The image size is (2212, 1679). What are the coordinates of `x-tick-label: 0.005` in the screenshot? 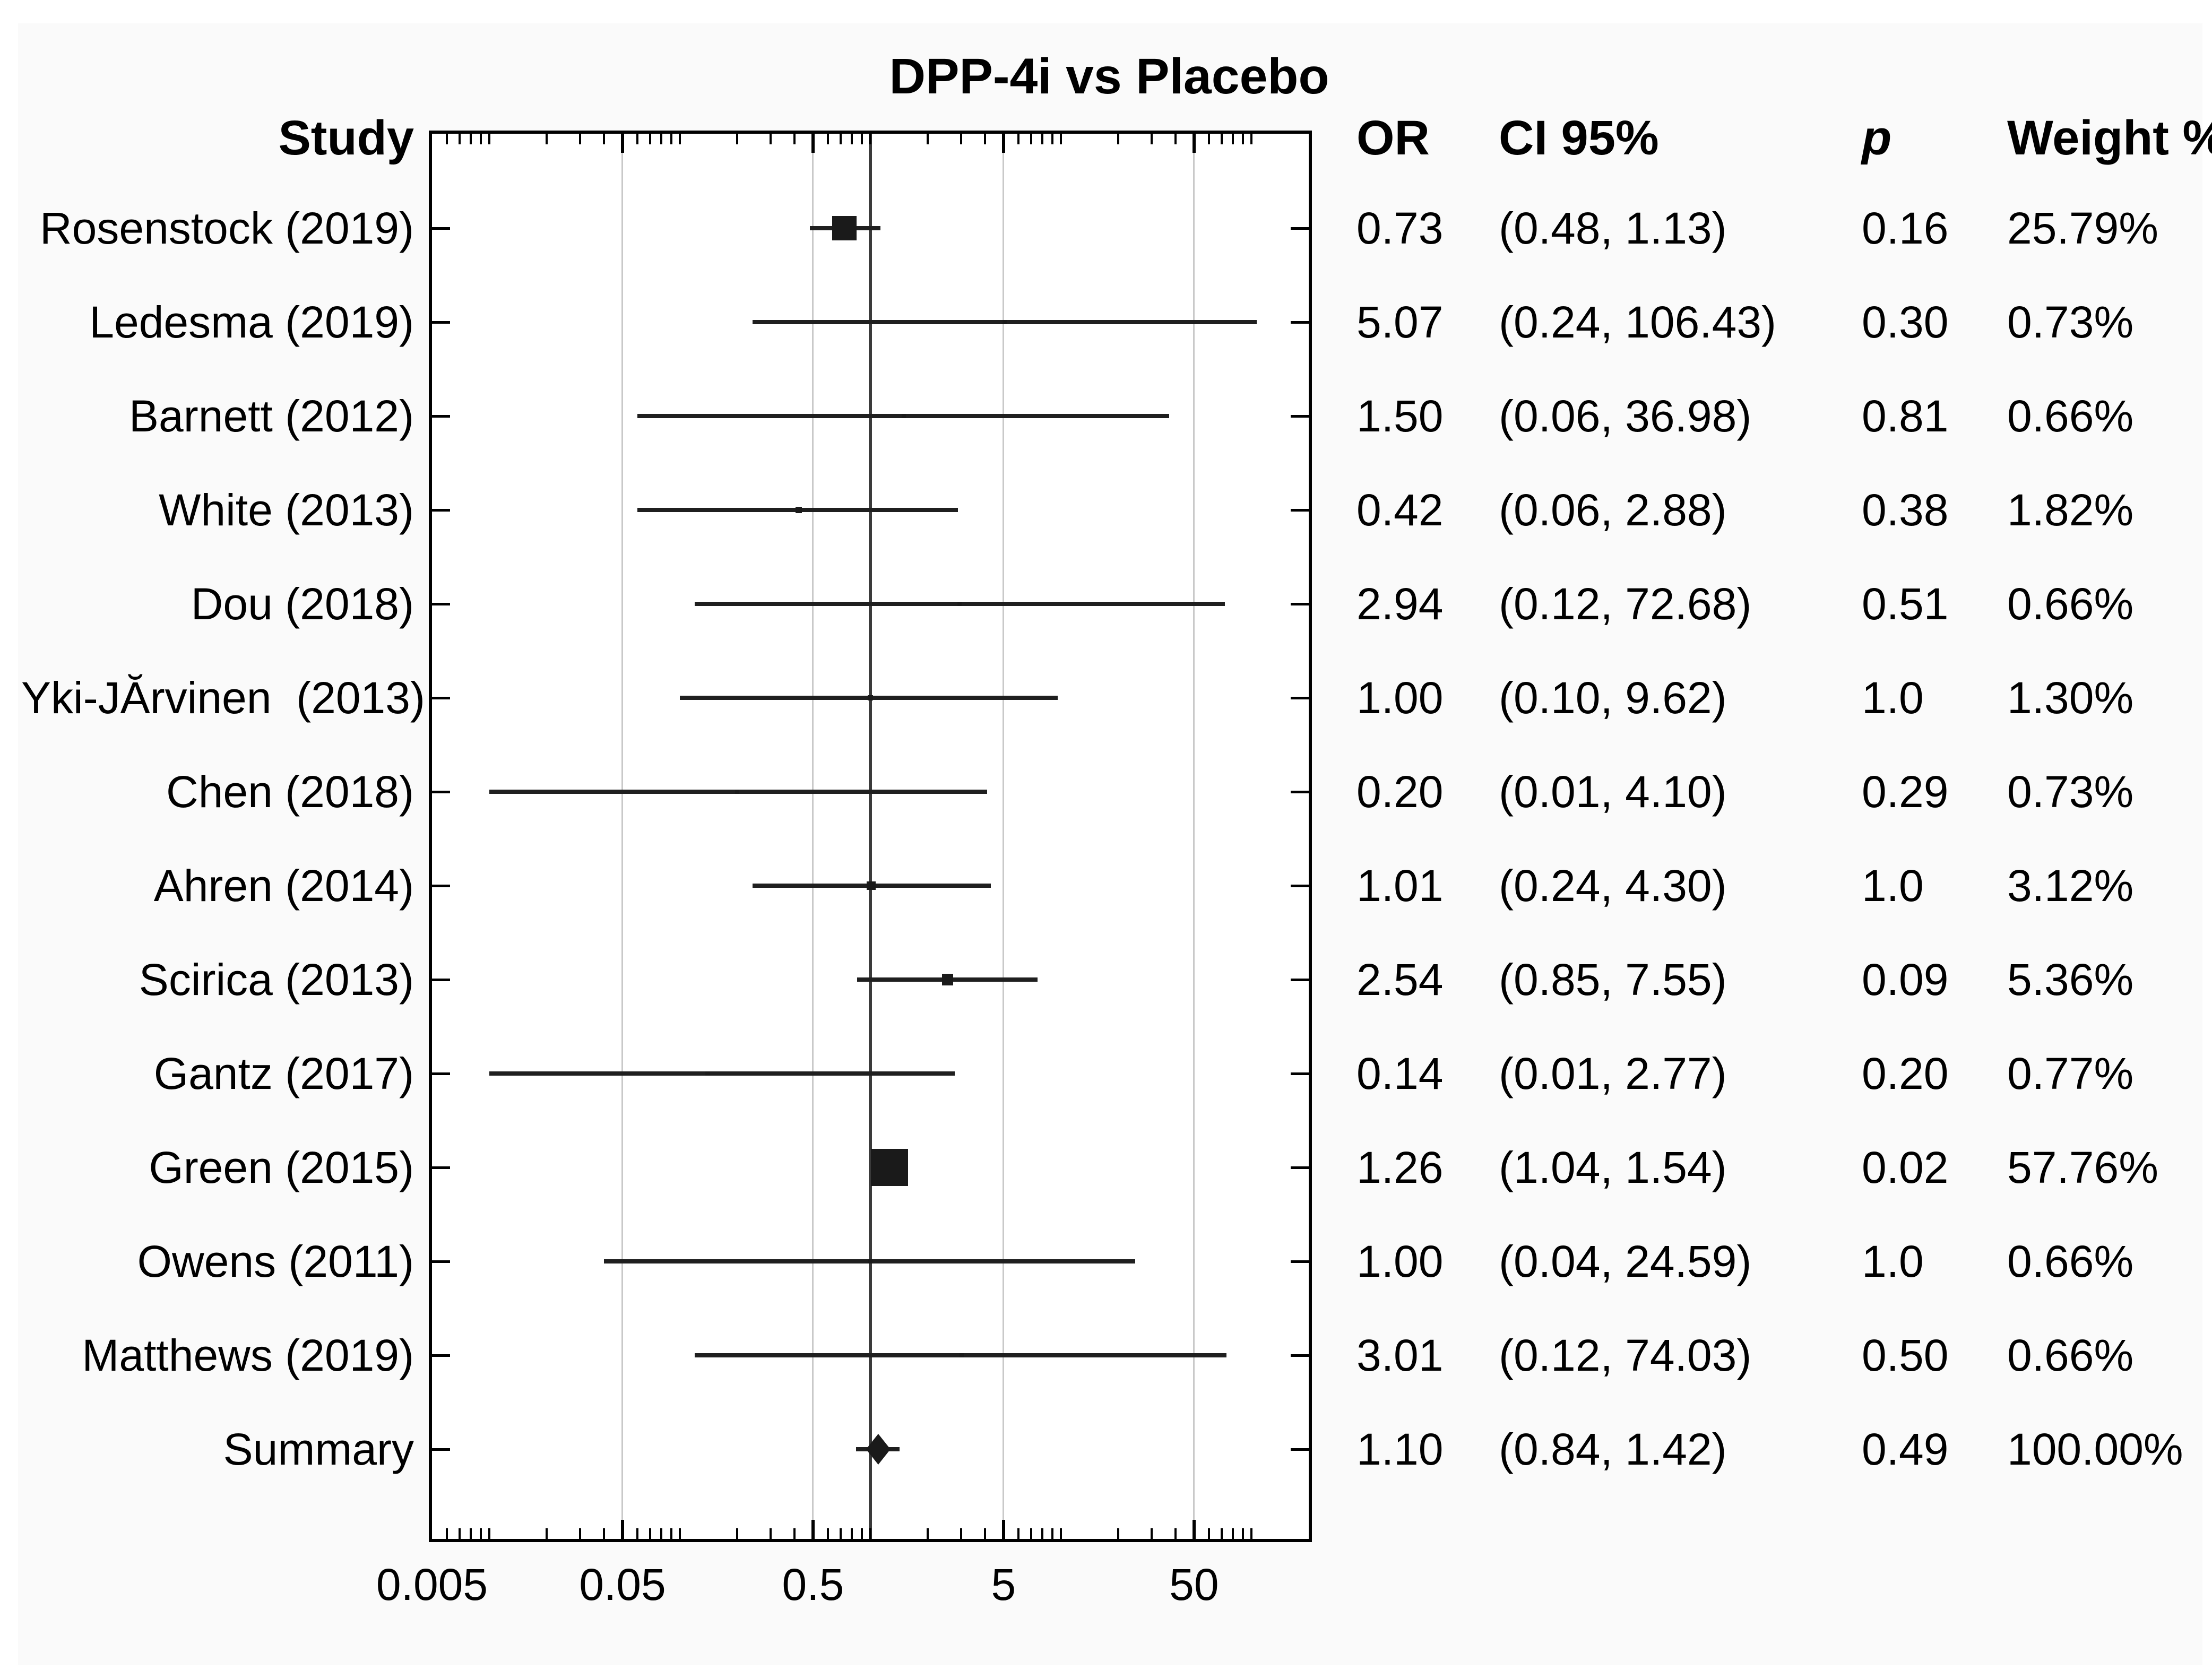 It's located at (432, 1584).